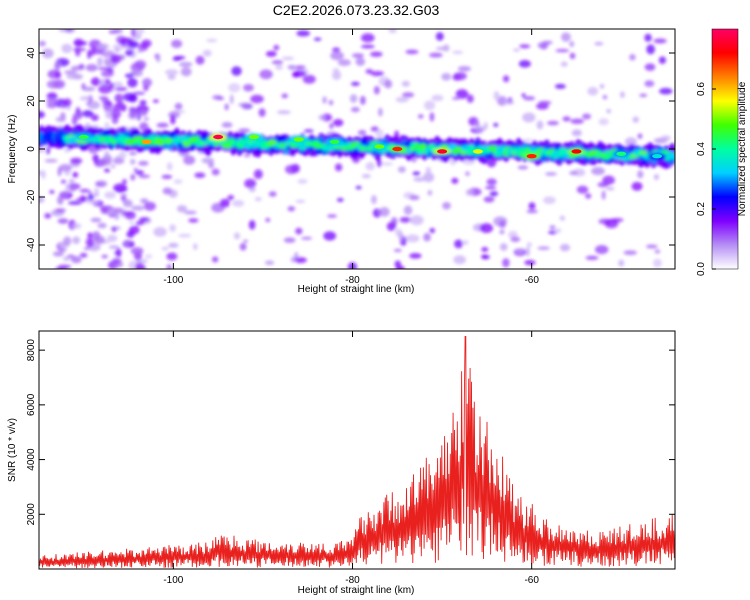 The height and width of the screenshot is (600, 750). I want to click on snr-x-label: Height of straight line (km), so click(356, 590).